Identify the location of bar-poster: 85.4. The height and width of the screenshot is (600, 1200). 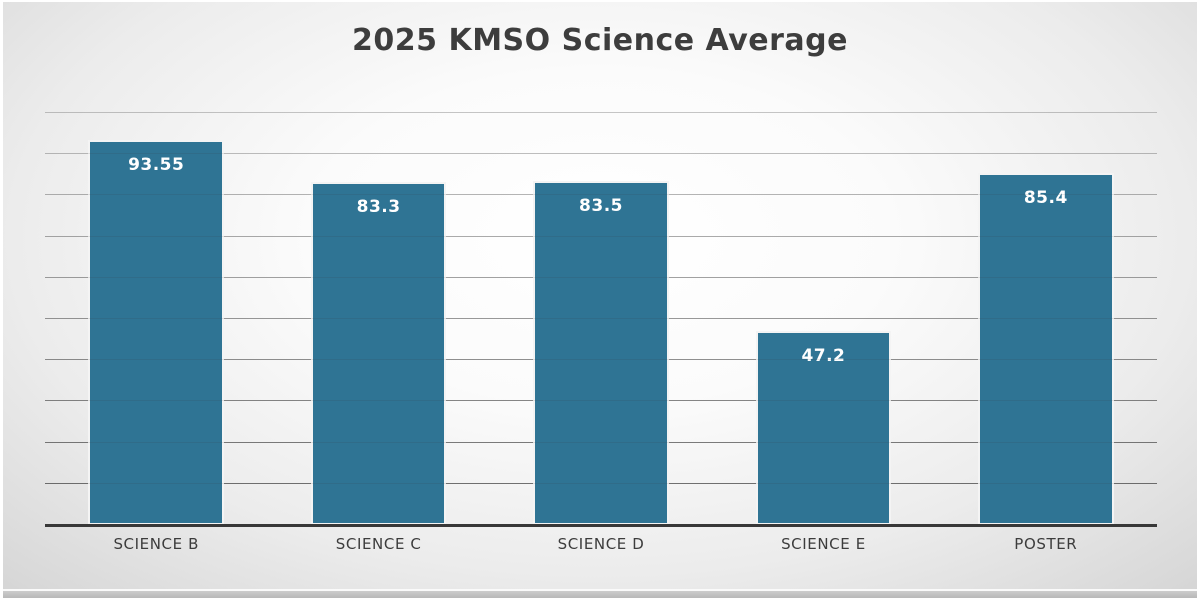
(1046, 349).